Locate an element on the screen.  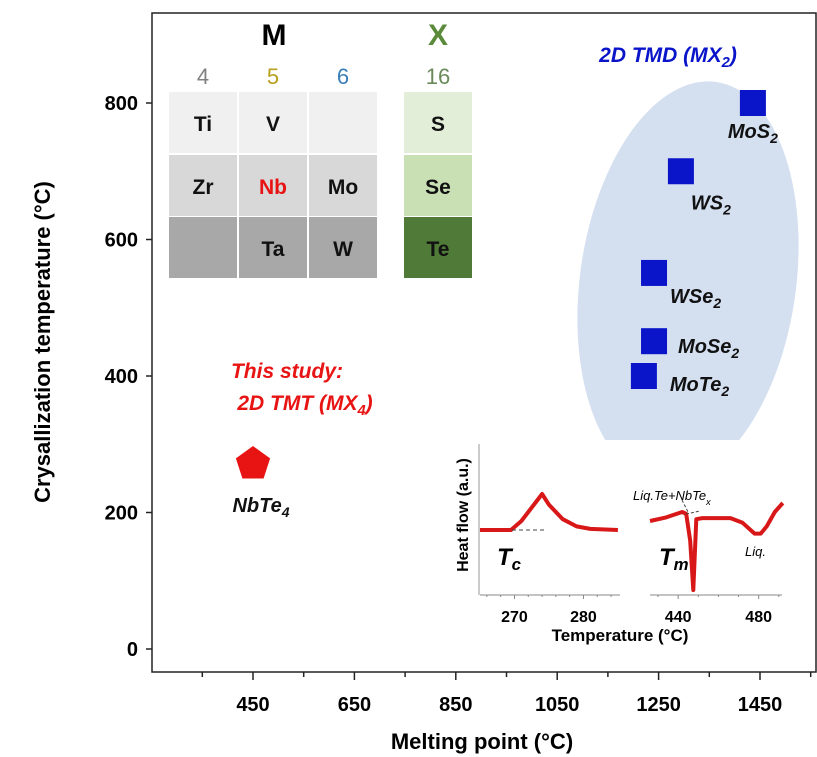
element-symbol: Te is located at coordinates (438, 249).